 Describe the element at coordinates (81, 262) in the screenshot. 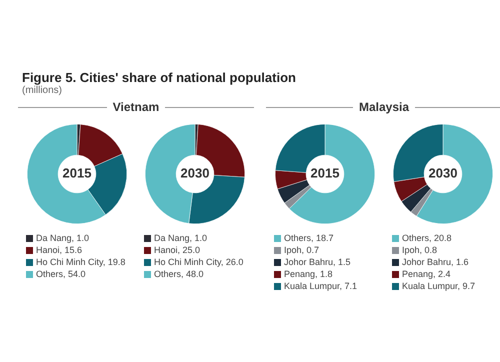

I see `legend-label: Ho Chi Minh City, 19.8` at that location.